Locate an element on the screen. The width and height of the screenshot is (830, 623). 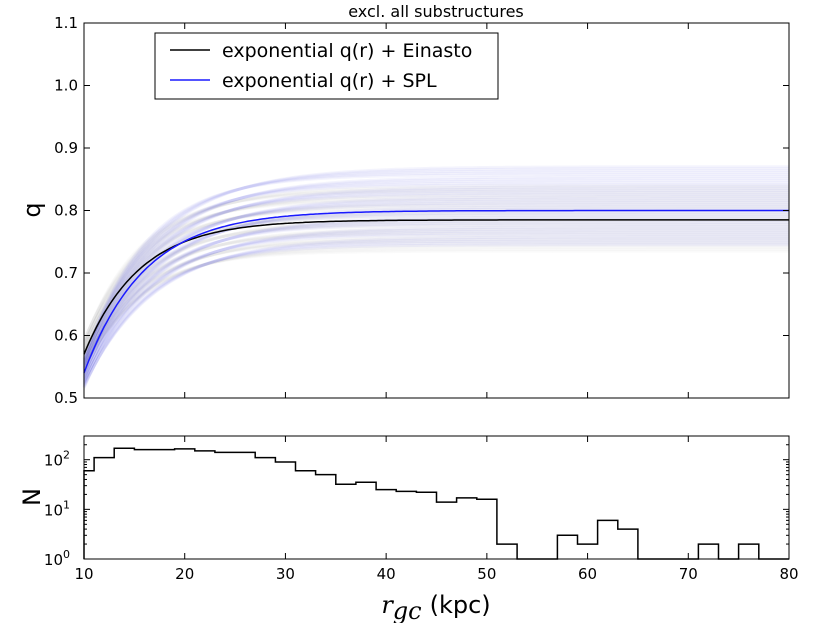
x-tick-label: 20 is located at coordinates (184, 574).